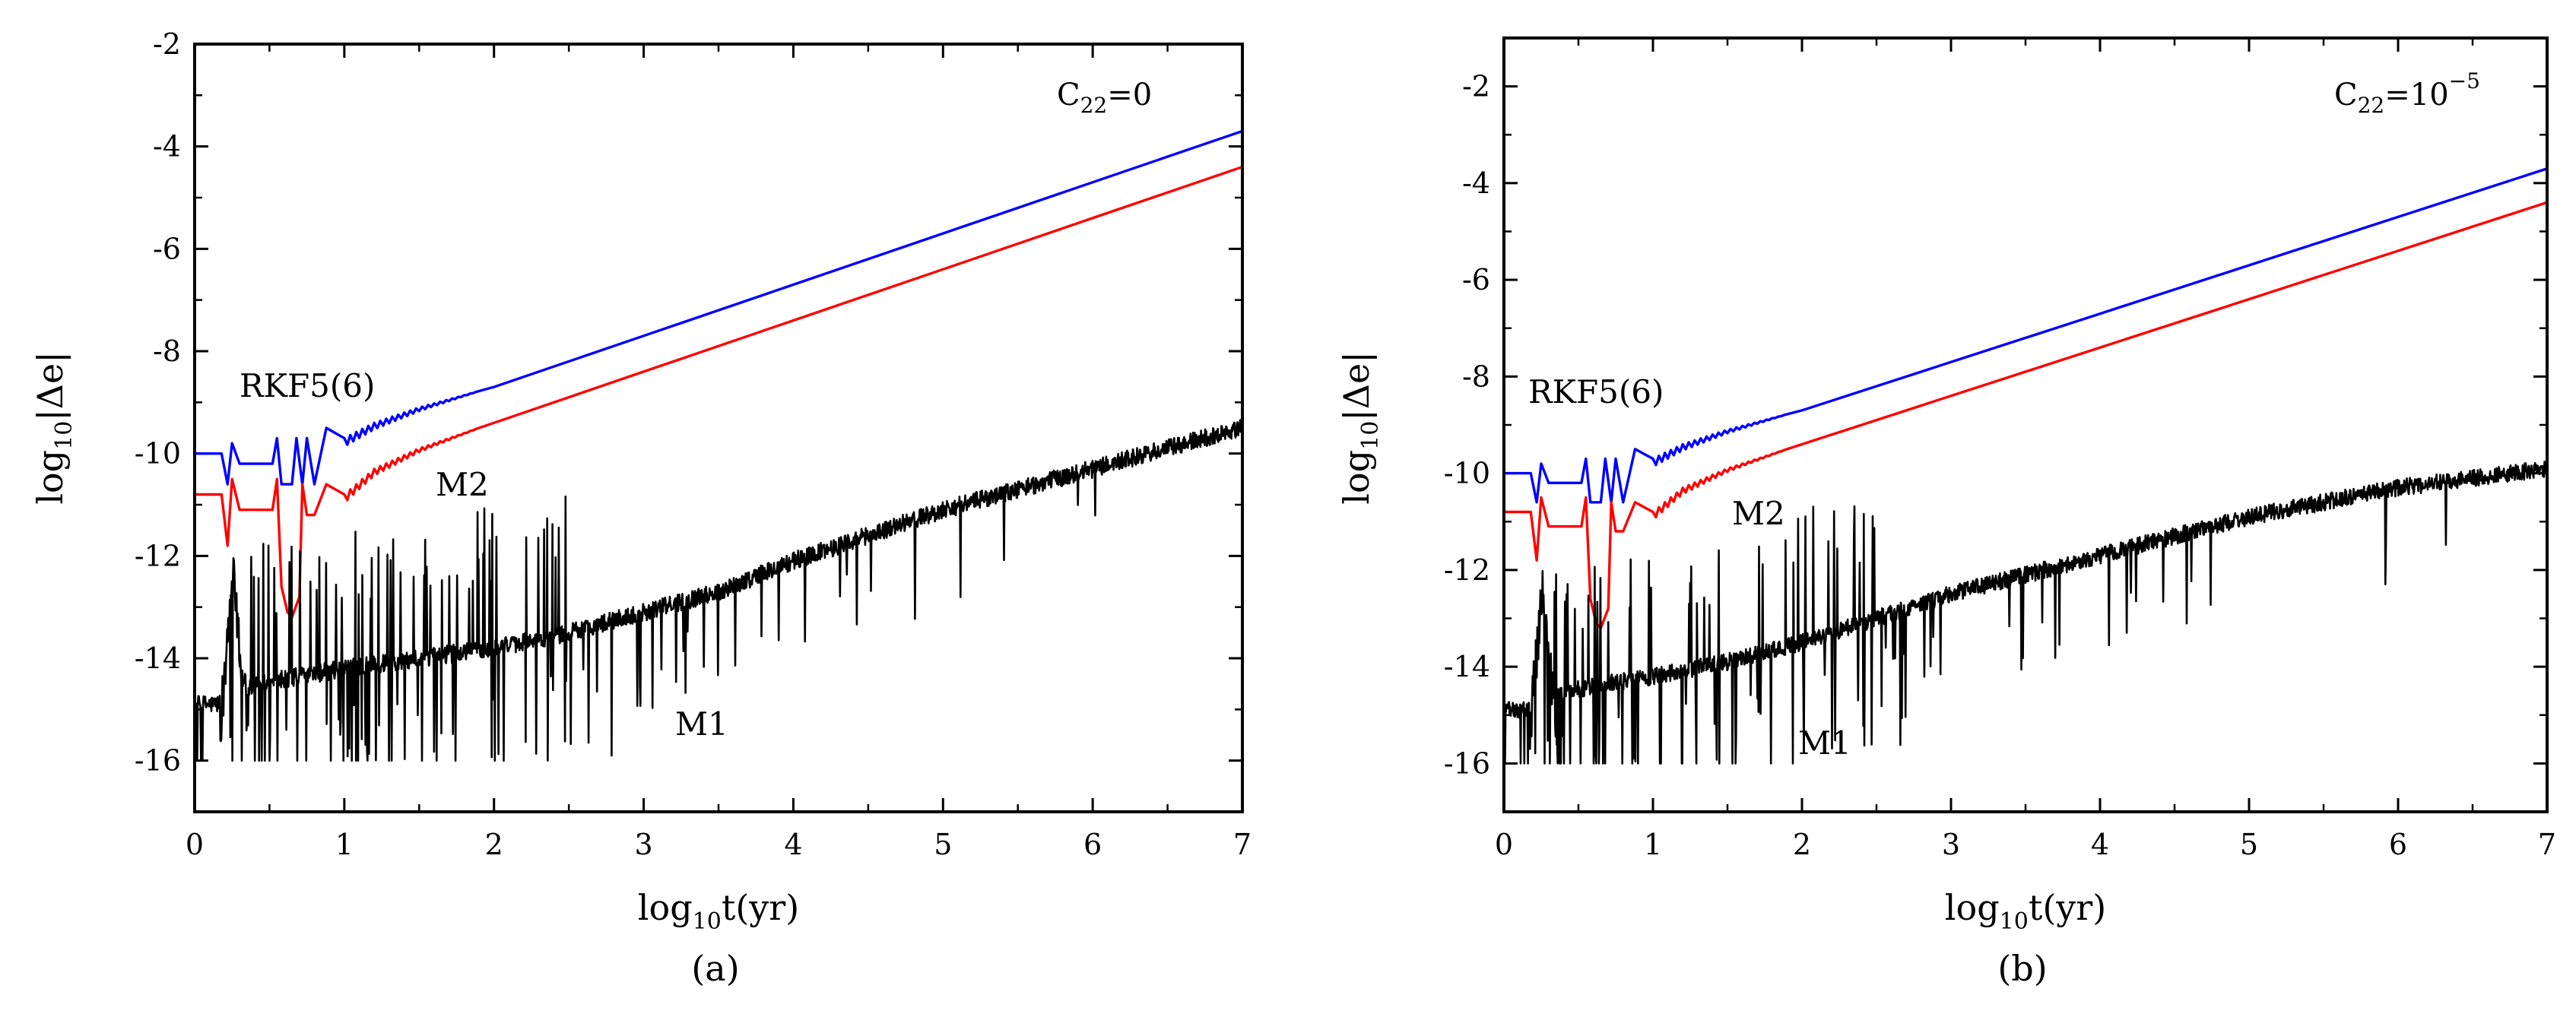 The image size is (2576, 1014). I want to click on panel-b-y-axis-title: log10|Δe|, so click(1360, 428).